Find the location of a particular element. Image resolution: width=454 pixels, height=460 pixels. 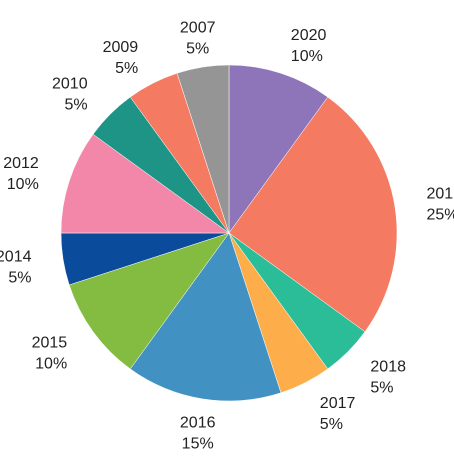

slice-percent-label: 15% is located at coordinates (198, 444).